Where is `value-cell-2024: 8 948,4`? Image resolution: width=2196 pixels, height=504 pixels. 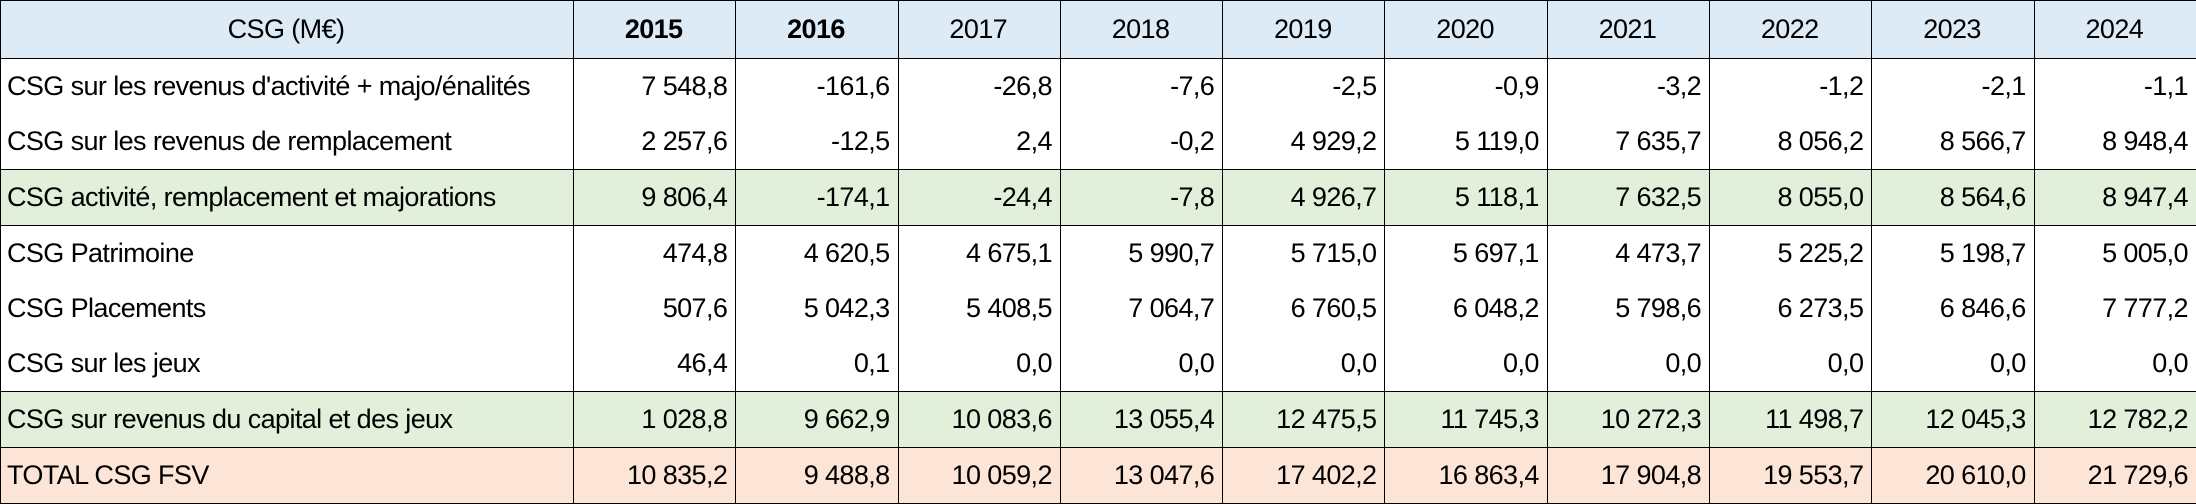
value-cell-2024: 8 948,4 is located at coordinates (2114, 142).